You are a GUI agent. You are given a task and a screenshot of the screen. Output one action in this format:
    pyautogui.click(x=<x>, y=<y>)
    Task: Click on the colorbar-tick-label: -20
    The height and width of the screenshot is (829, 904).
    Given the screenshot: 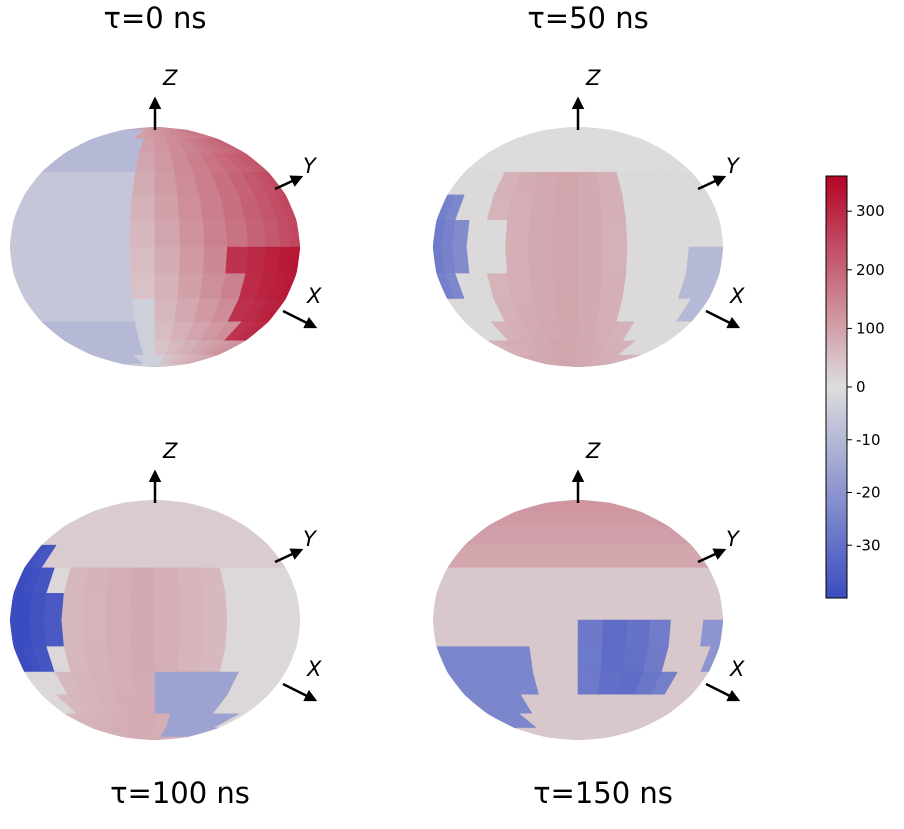 What is the action you would take?
    pyautogui.click(x=868, y=493)
    